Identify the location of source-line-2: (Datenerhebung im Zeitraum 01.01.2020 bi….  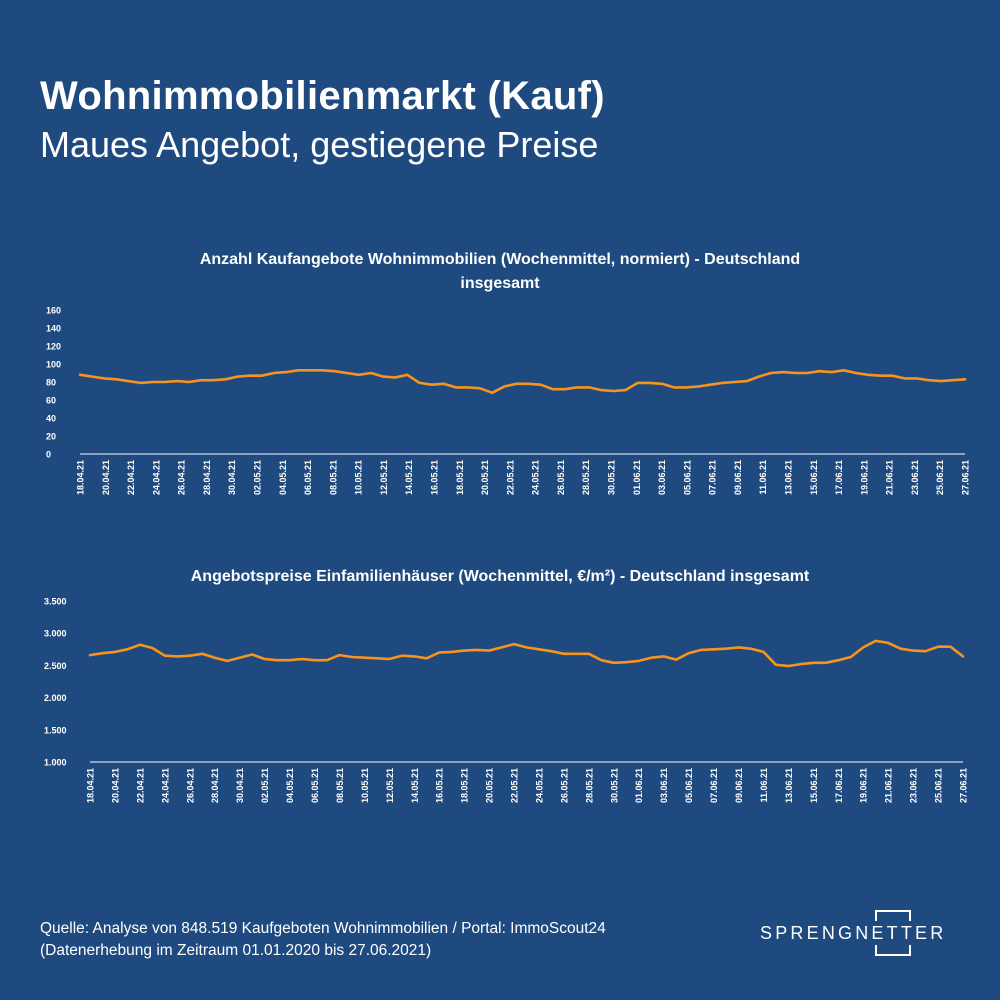
(236, 950).